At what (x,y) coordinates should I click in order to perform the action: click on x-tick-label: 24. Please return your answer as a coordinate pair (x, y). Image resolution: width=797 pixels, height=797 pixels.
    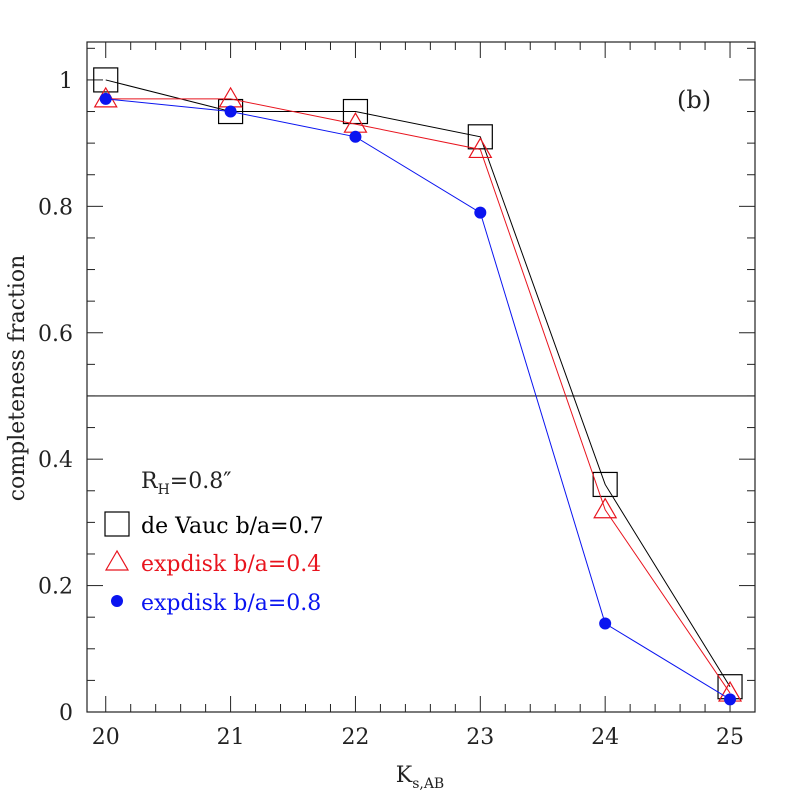
    Looking at the image, I should click on (605, 737).